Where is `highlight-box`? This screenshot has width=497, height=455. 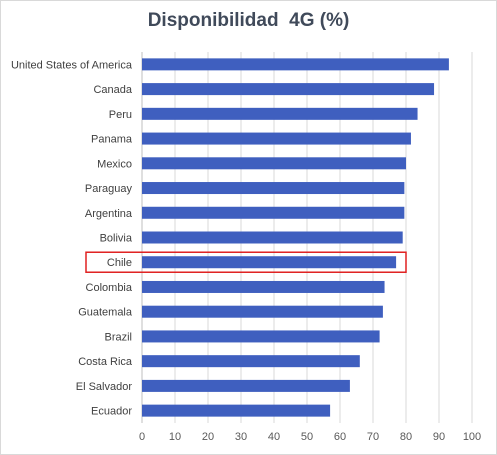
highlight-box is located at coordinates (246, 262).